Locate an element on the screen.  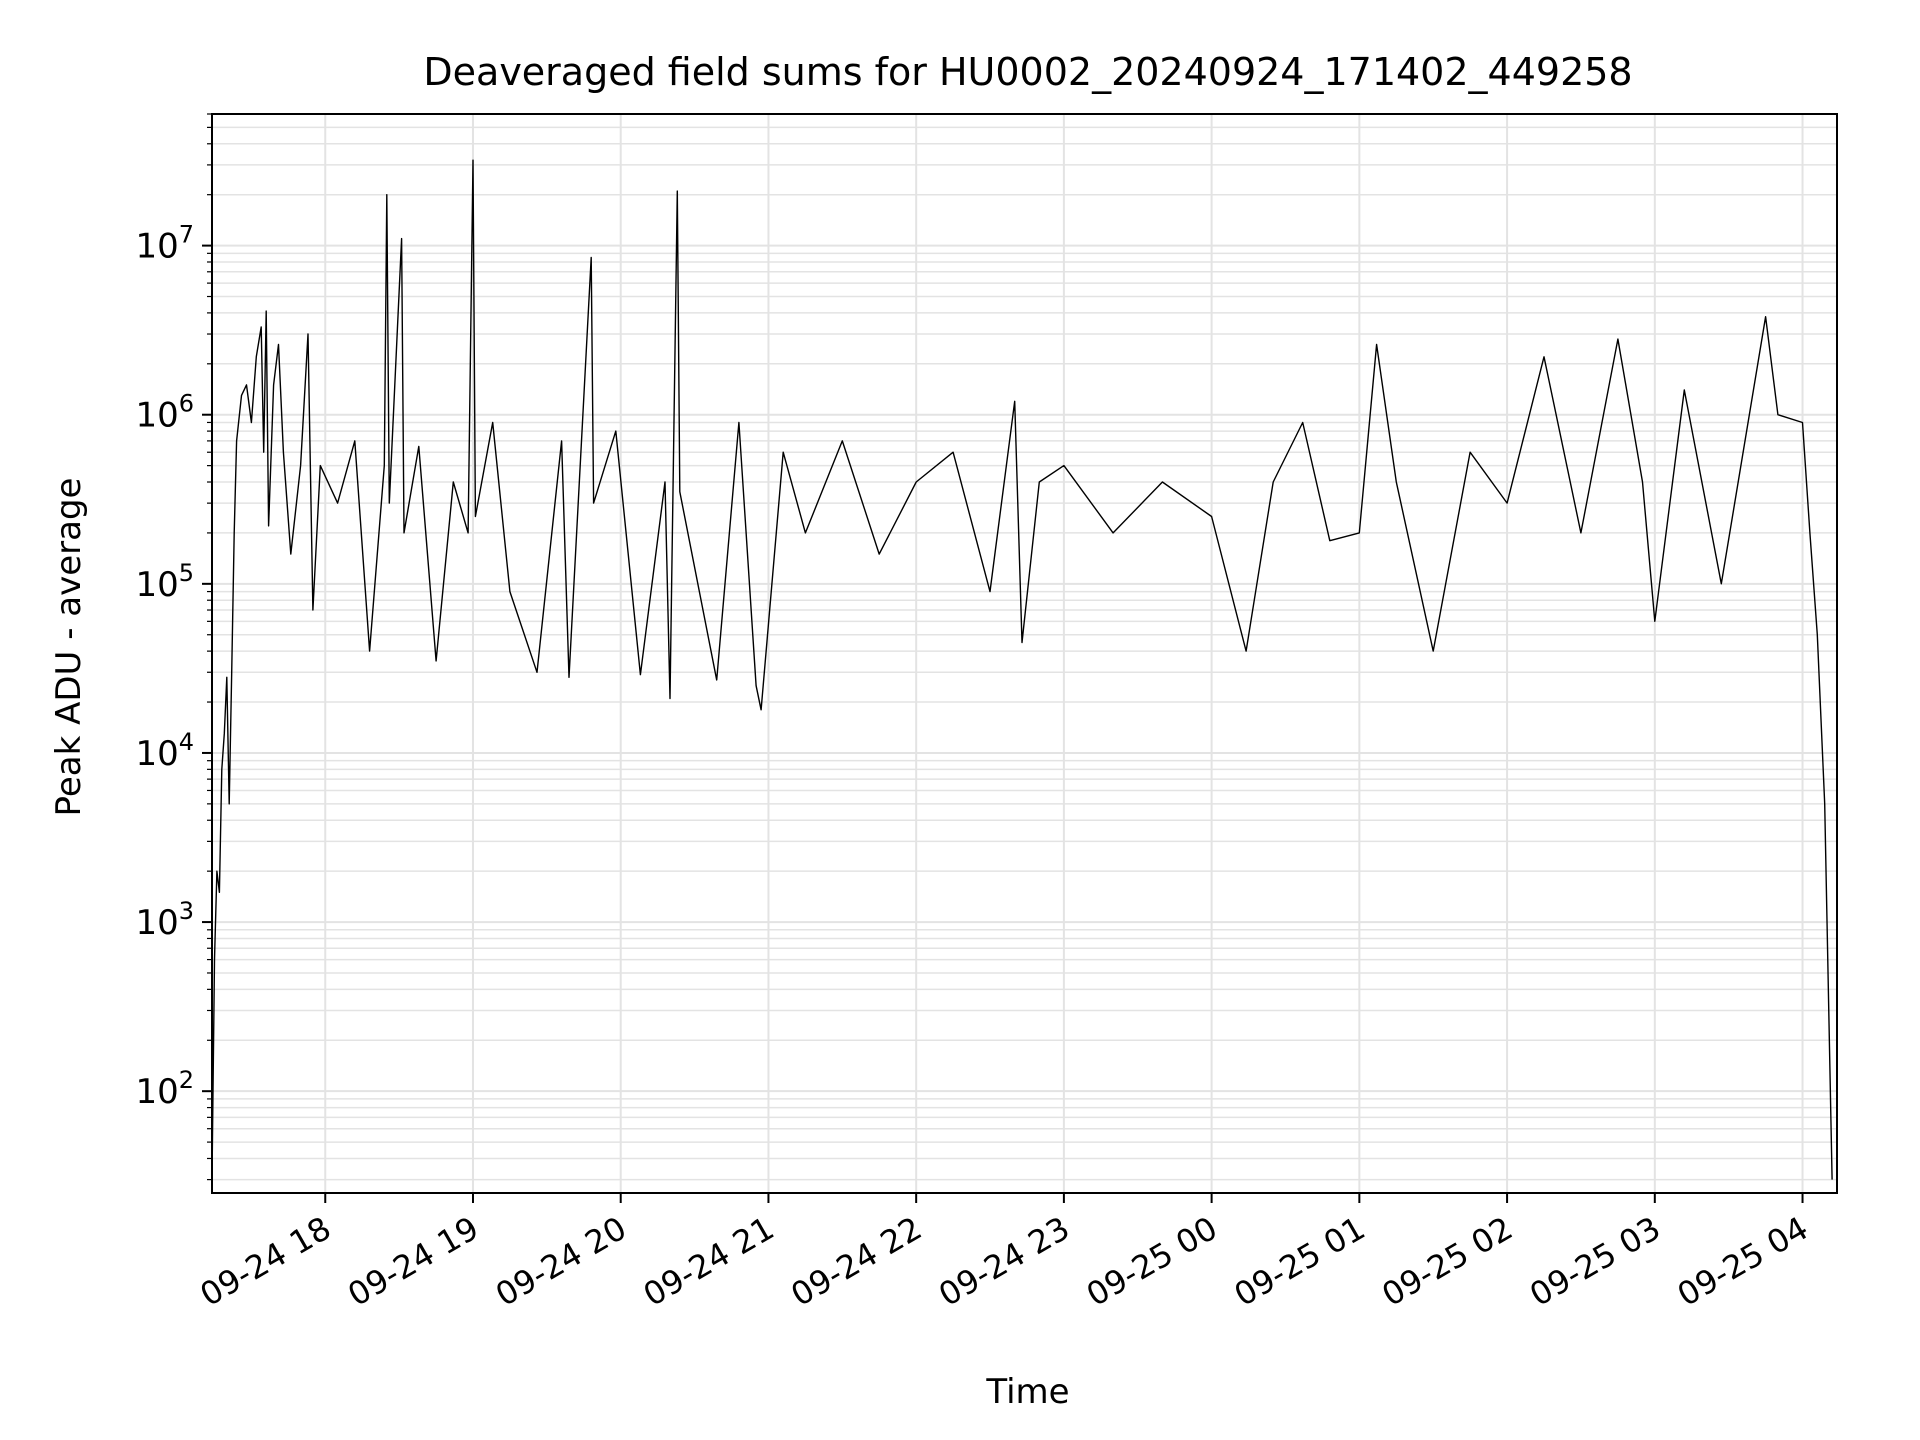
x-axis-label: Time is located at coordinates (1027, 1392).